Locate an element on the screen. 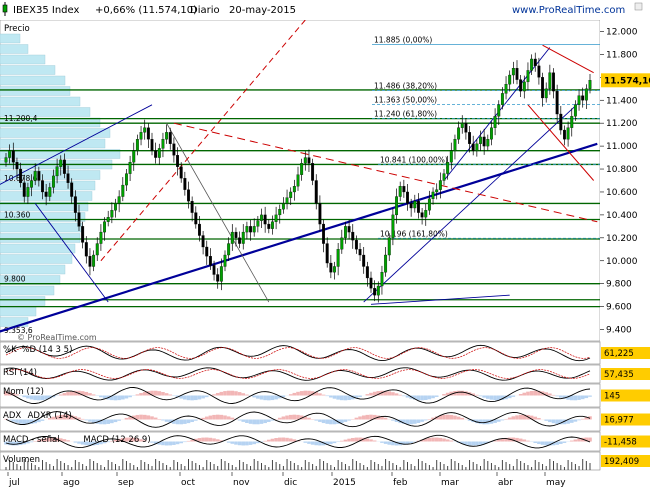  fib-label: 11.240 (61,80%) is located at coordinates (405, 114).